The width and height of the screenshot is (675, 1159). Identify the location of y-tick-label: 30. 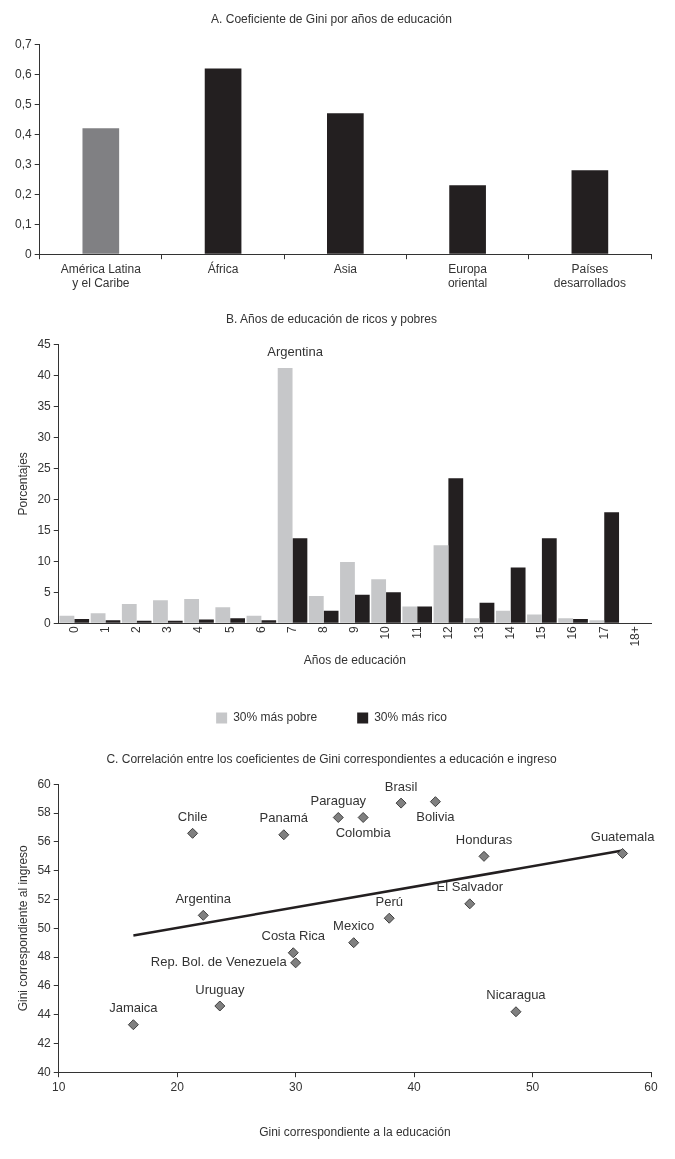
(44, 436).